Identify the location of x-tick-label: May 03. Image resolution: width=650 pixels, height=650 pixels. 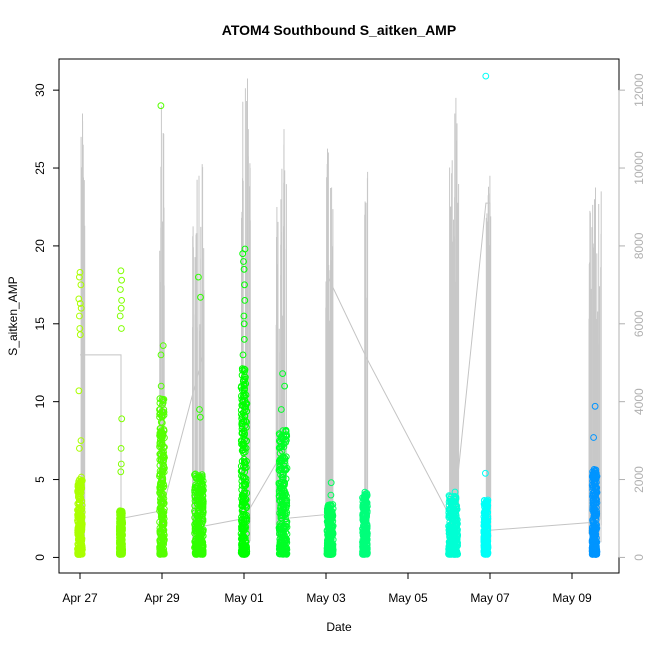
(326, 598).